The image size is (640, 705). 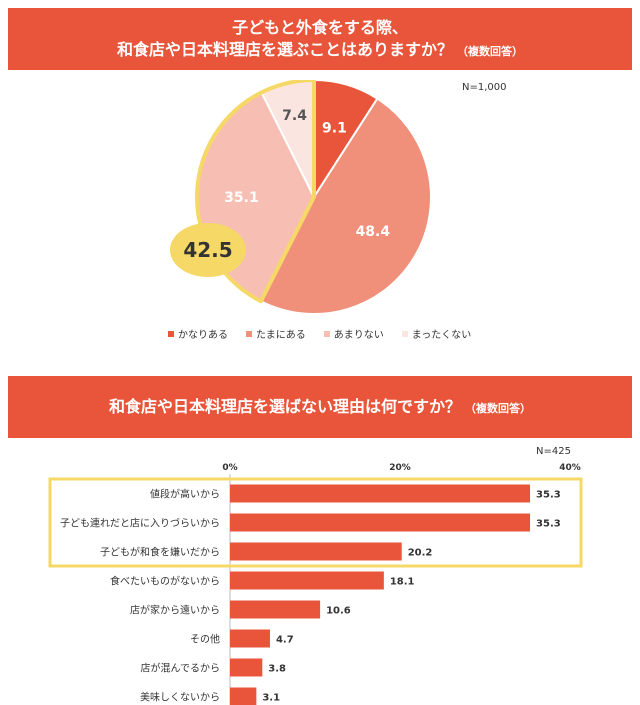 What do you see at coordinates (319, 333) in the screenshot?
I see `pie-legend: かなりある たまにある あまりない まったくない` at bounding box center [319, 333].